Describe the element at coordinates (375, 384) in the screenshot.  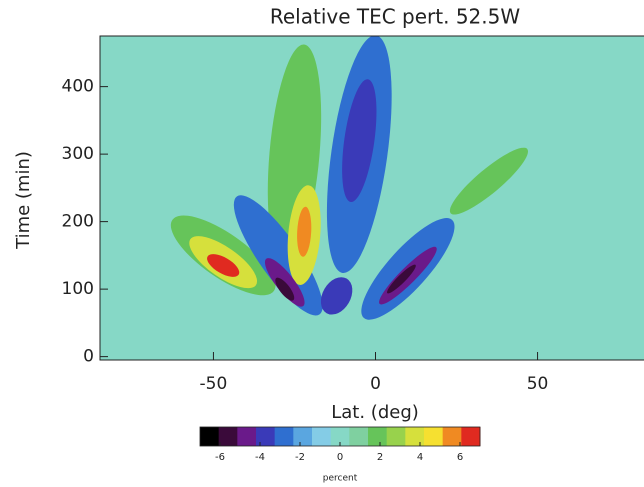
I see `x-tick-label: 0` at that location.